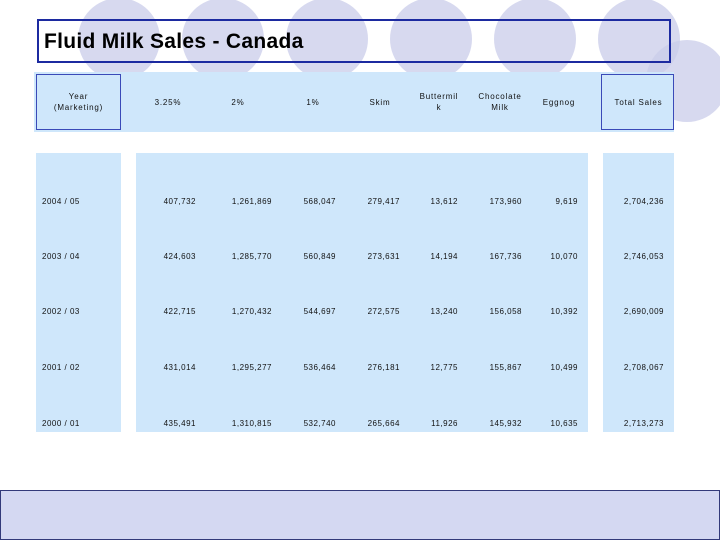 The image size is (720, 540). What do you see at coordinates (61, 256) in the screenshot?
I see `cell-year: 2003 / 04` at bounding box center [61, 256].